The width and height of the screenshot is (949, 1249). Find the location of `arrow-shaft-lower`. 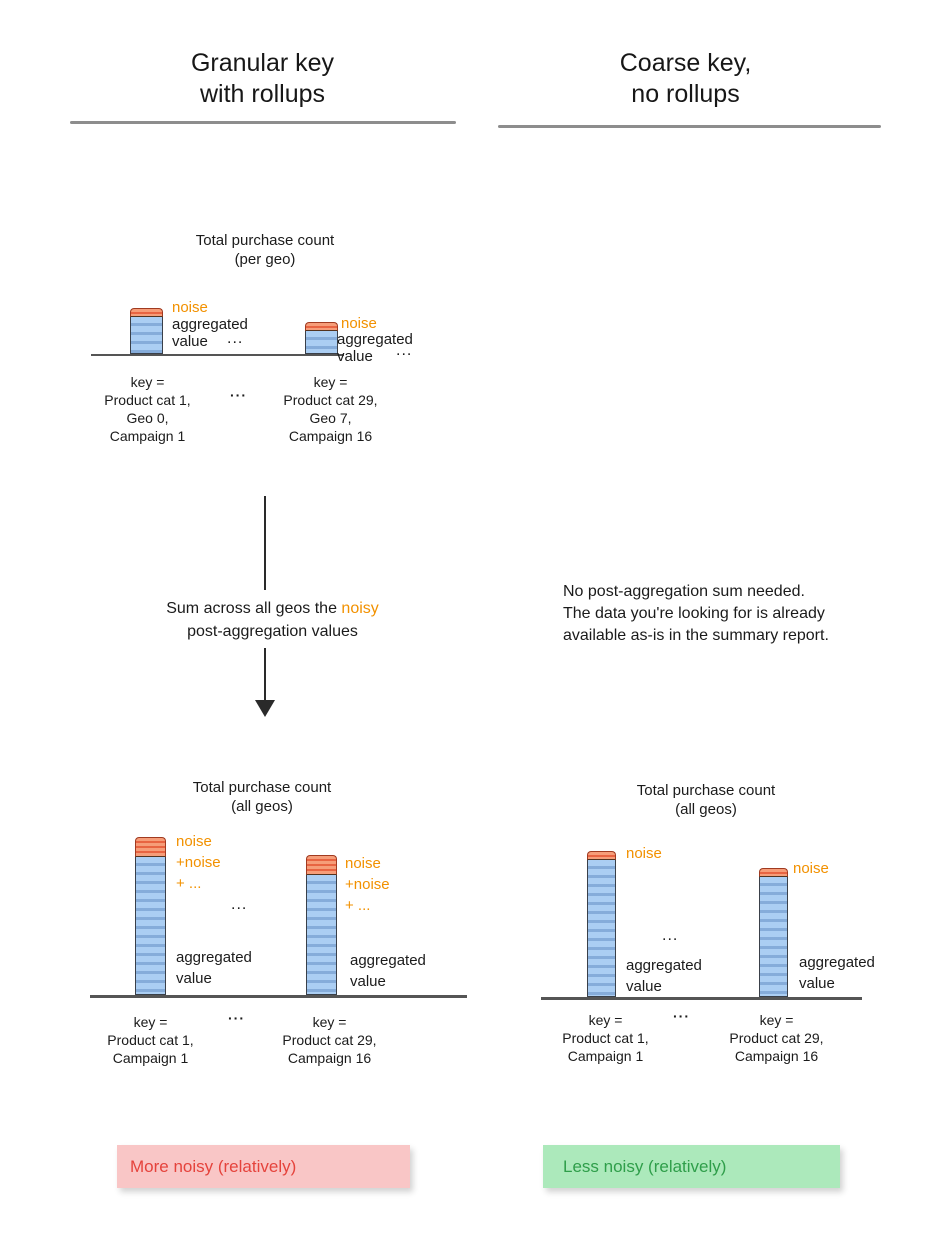

arrow-shaft-lower is located at coordinates (265, 674).